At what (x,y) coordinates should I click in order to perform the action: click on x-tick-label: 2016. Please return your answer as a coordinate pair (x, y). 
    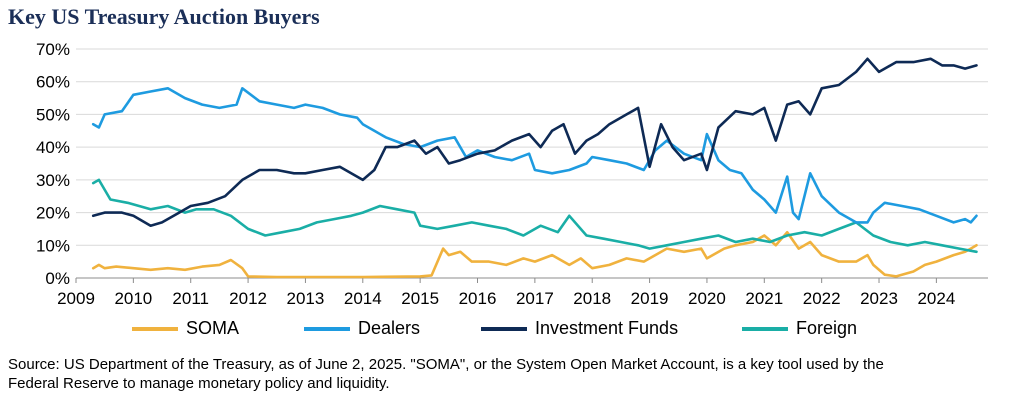
    Looking at the image, I should click on (478, 298).